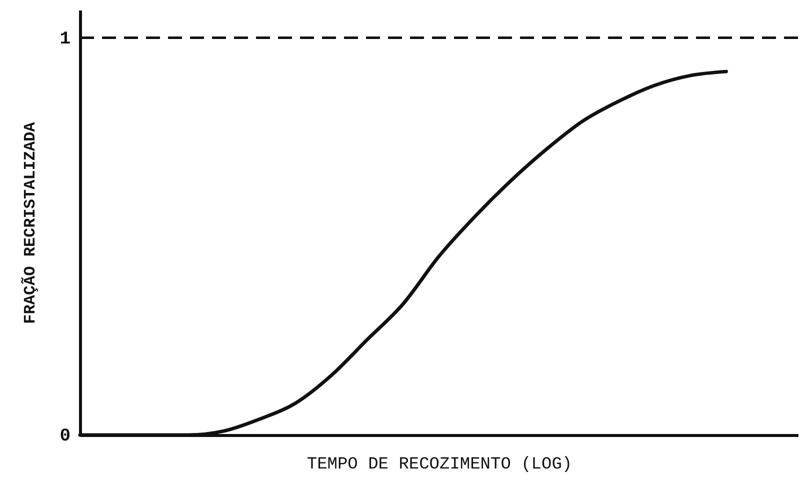 Image resolution: width=802 pixels, height=490 pixels. I want to click on x-axis-title: TEMPO DE RECOZIMENTO (LOG), so click(439, 465).